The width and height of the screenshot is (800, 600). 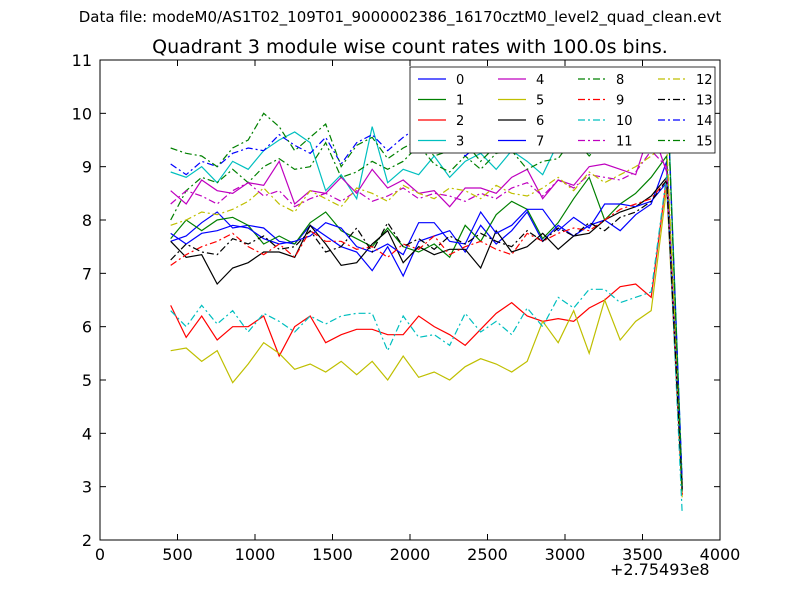 I want to click on y-tick-label: 9, so click(x=87, y=167).